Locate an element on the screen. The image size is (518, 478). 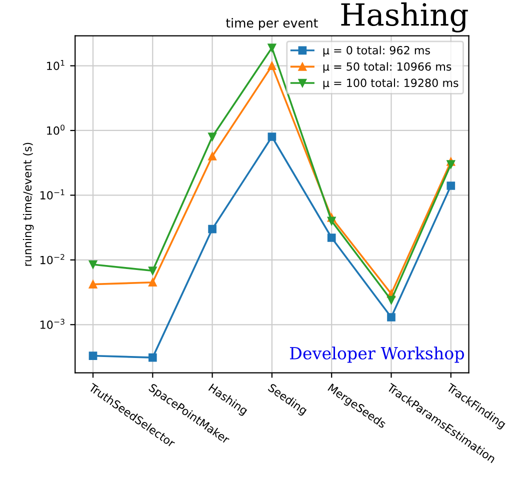
legend-label: μ = 50 total: 10966 ms is located at coordinates (387, 67).